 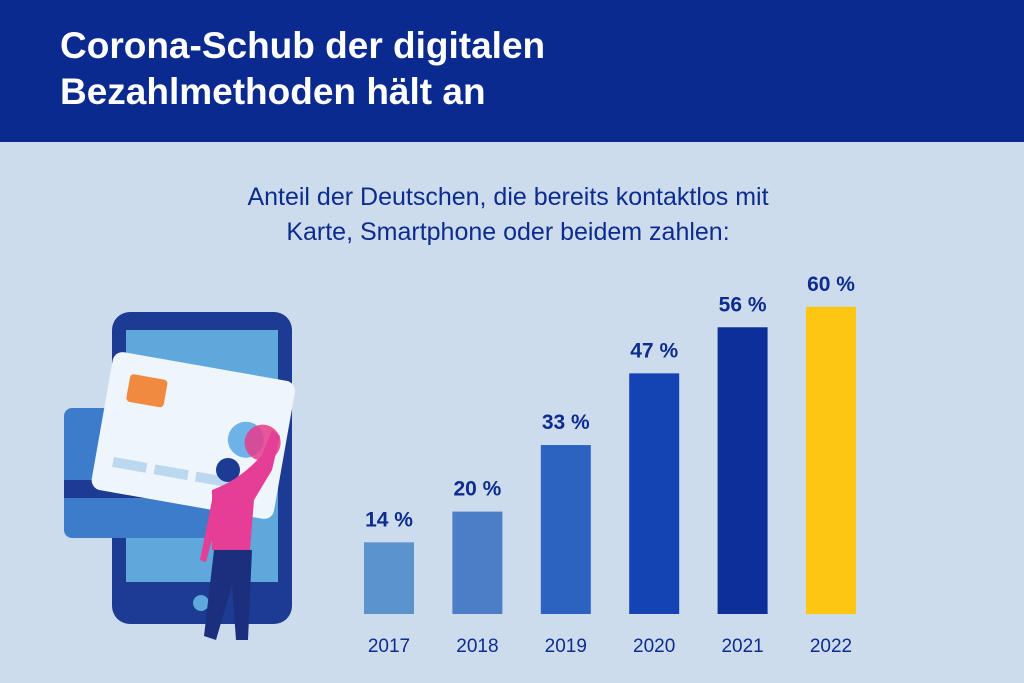 I want to click on x-tick-label: 2019, so click(x=566, y=646).